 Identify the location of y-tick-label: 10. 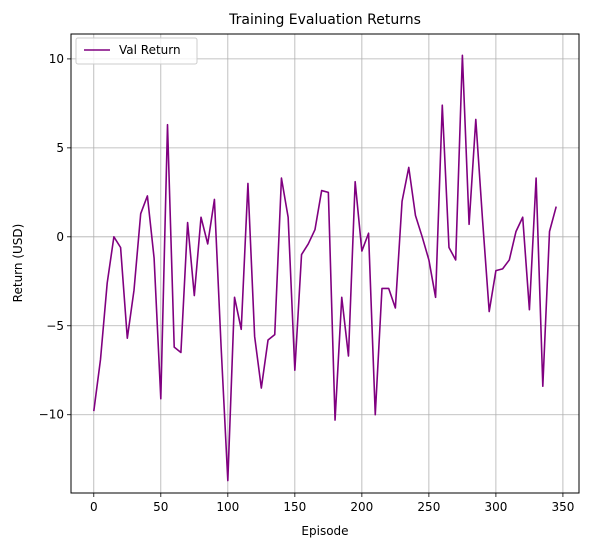
(56, 59).